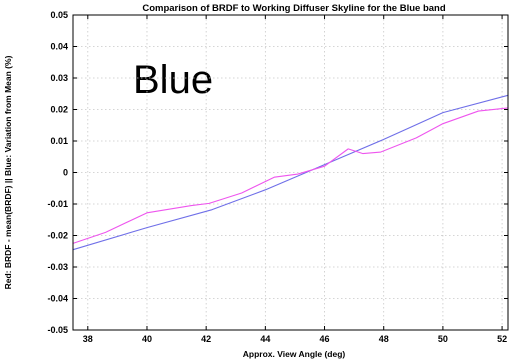  What do you see at coordinates (59, 141) in the screenshot?
I see `y-tick-label: 0.01` at bounding box center [59, 141].